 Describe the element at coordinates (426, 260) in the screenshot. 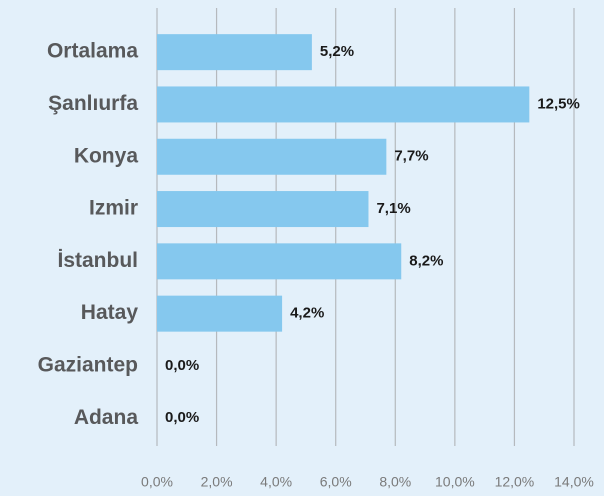

I see `value-label: 8,2%` at that location.